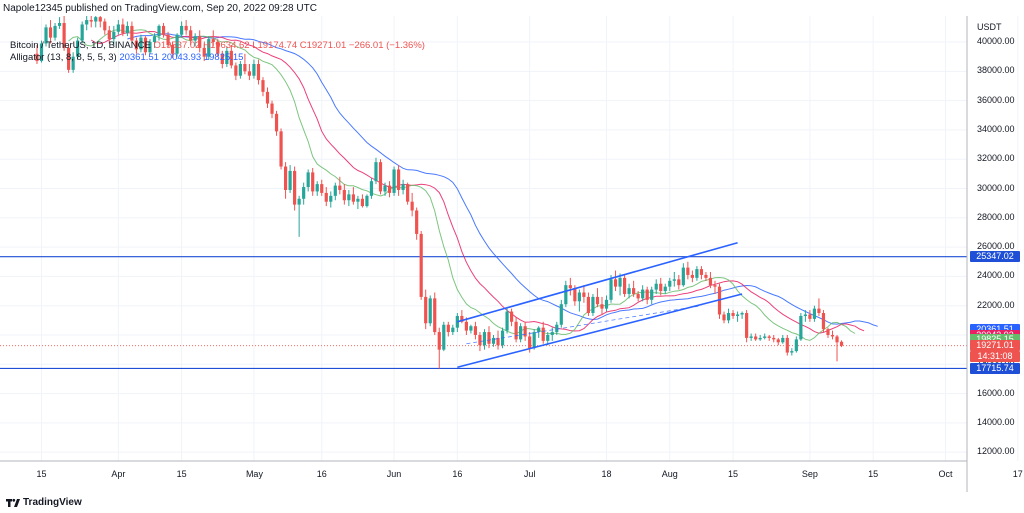 This screenshot has height=513, width=1024. I want to click on channel-layer, so click(600, 304).